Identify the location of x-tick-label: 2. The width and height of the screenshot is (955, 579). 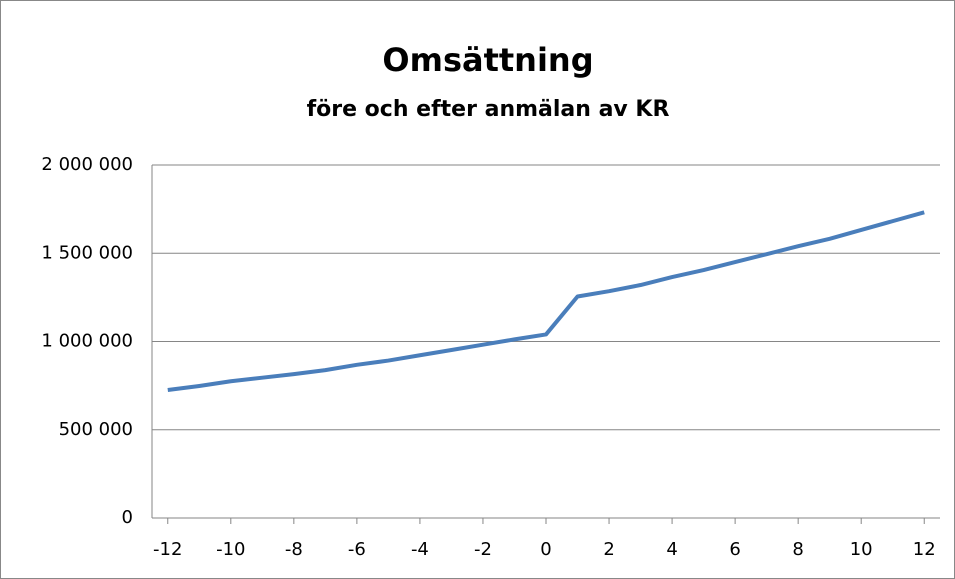
(608, 549).